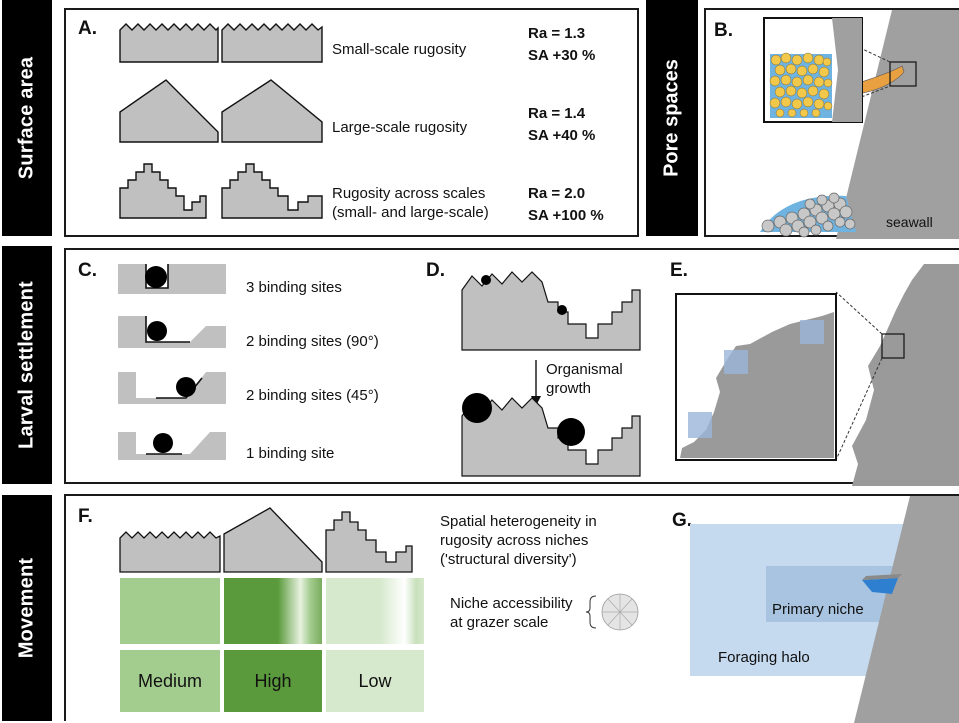 The image size is (959, 723). I want to click on large-scale-profile-left, so click(169, 111).